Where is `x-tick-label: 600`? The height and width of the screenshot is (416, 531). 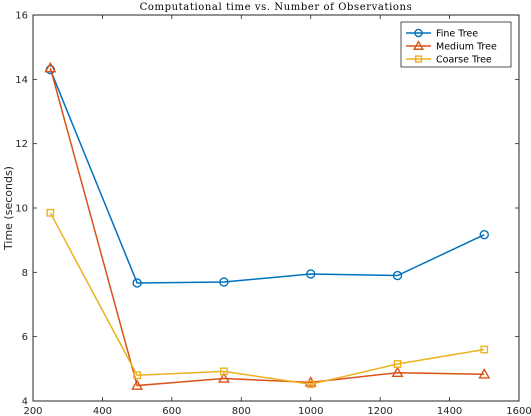
x-tick-label: 600 is located at coordinates (171, 411).